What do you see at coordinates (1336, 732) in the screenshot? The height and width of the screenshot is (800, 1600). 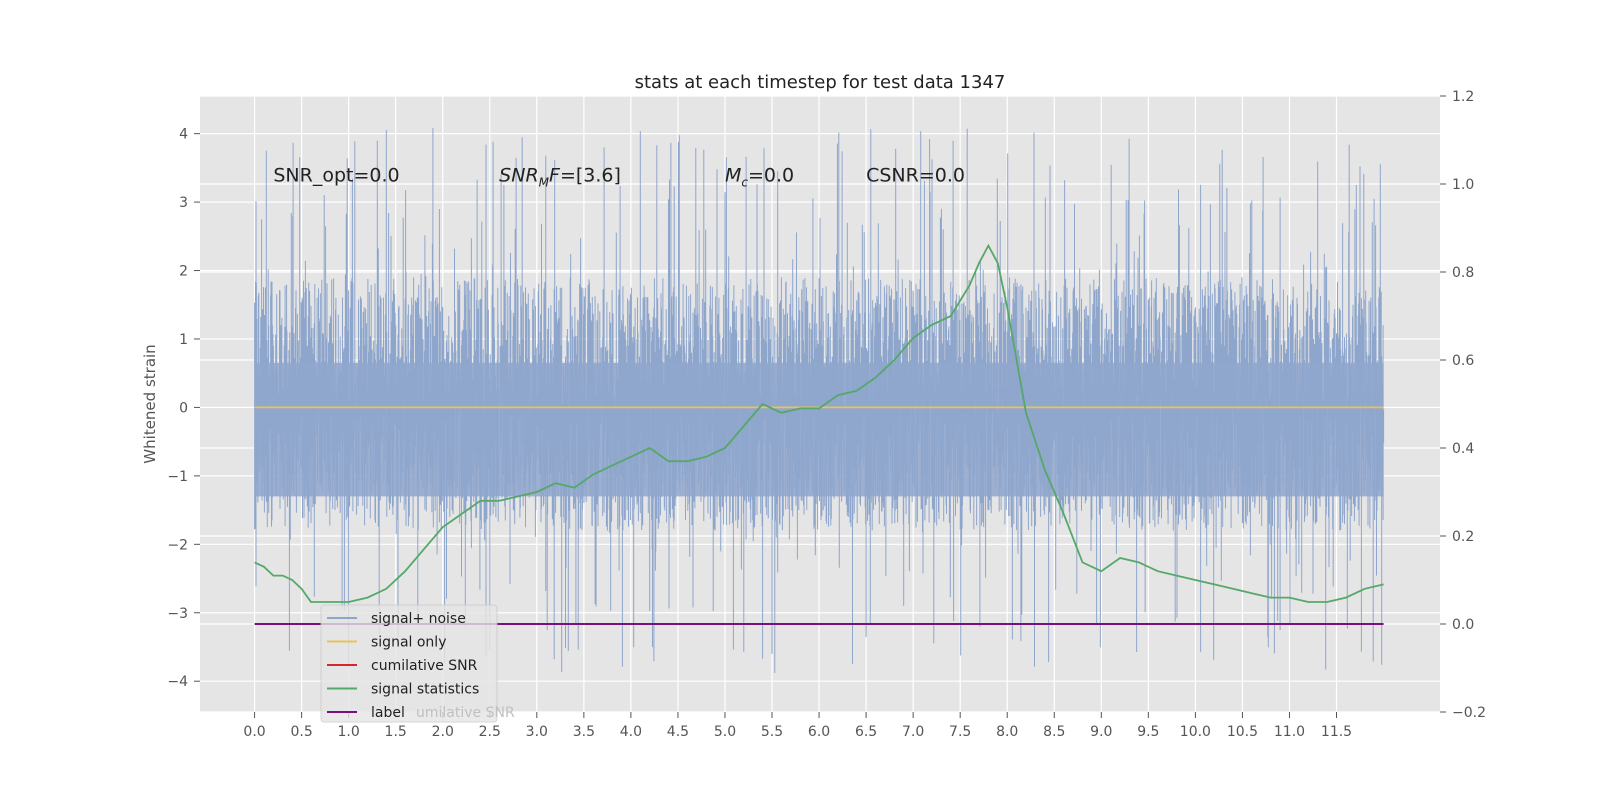 I see `x-tick-label-23: 11.5` at bounding box center [1336, 732].